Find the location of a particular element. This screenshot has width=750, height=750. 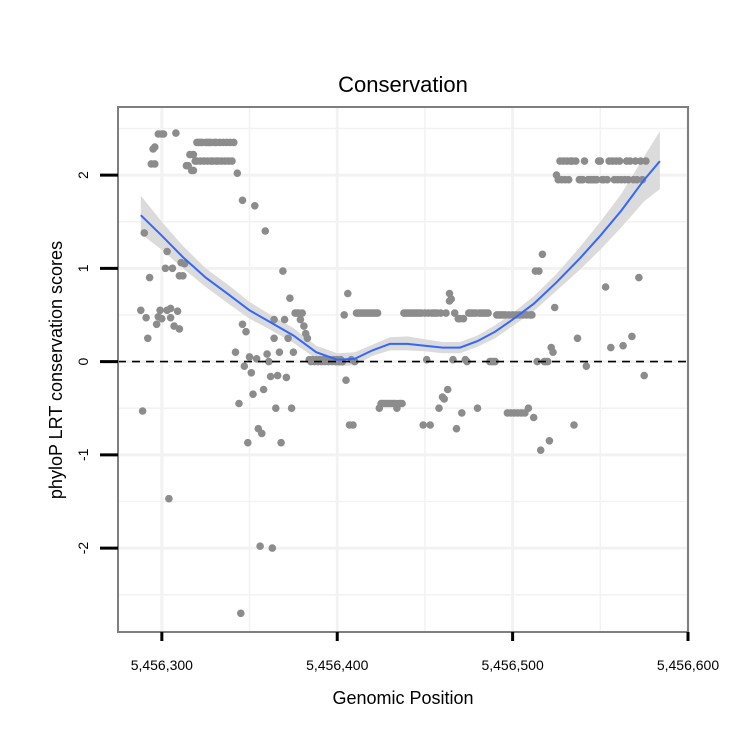

x-axis-label: Genomic Position is located at coordinates (402, 698).